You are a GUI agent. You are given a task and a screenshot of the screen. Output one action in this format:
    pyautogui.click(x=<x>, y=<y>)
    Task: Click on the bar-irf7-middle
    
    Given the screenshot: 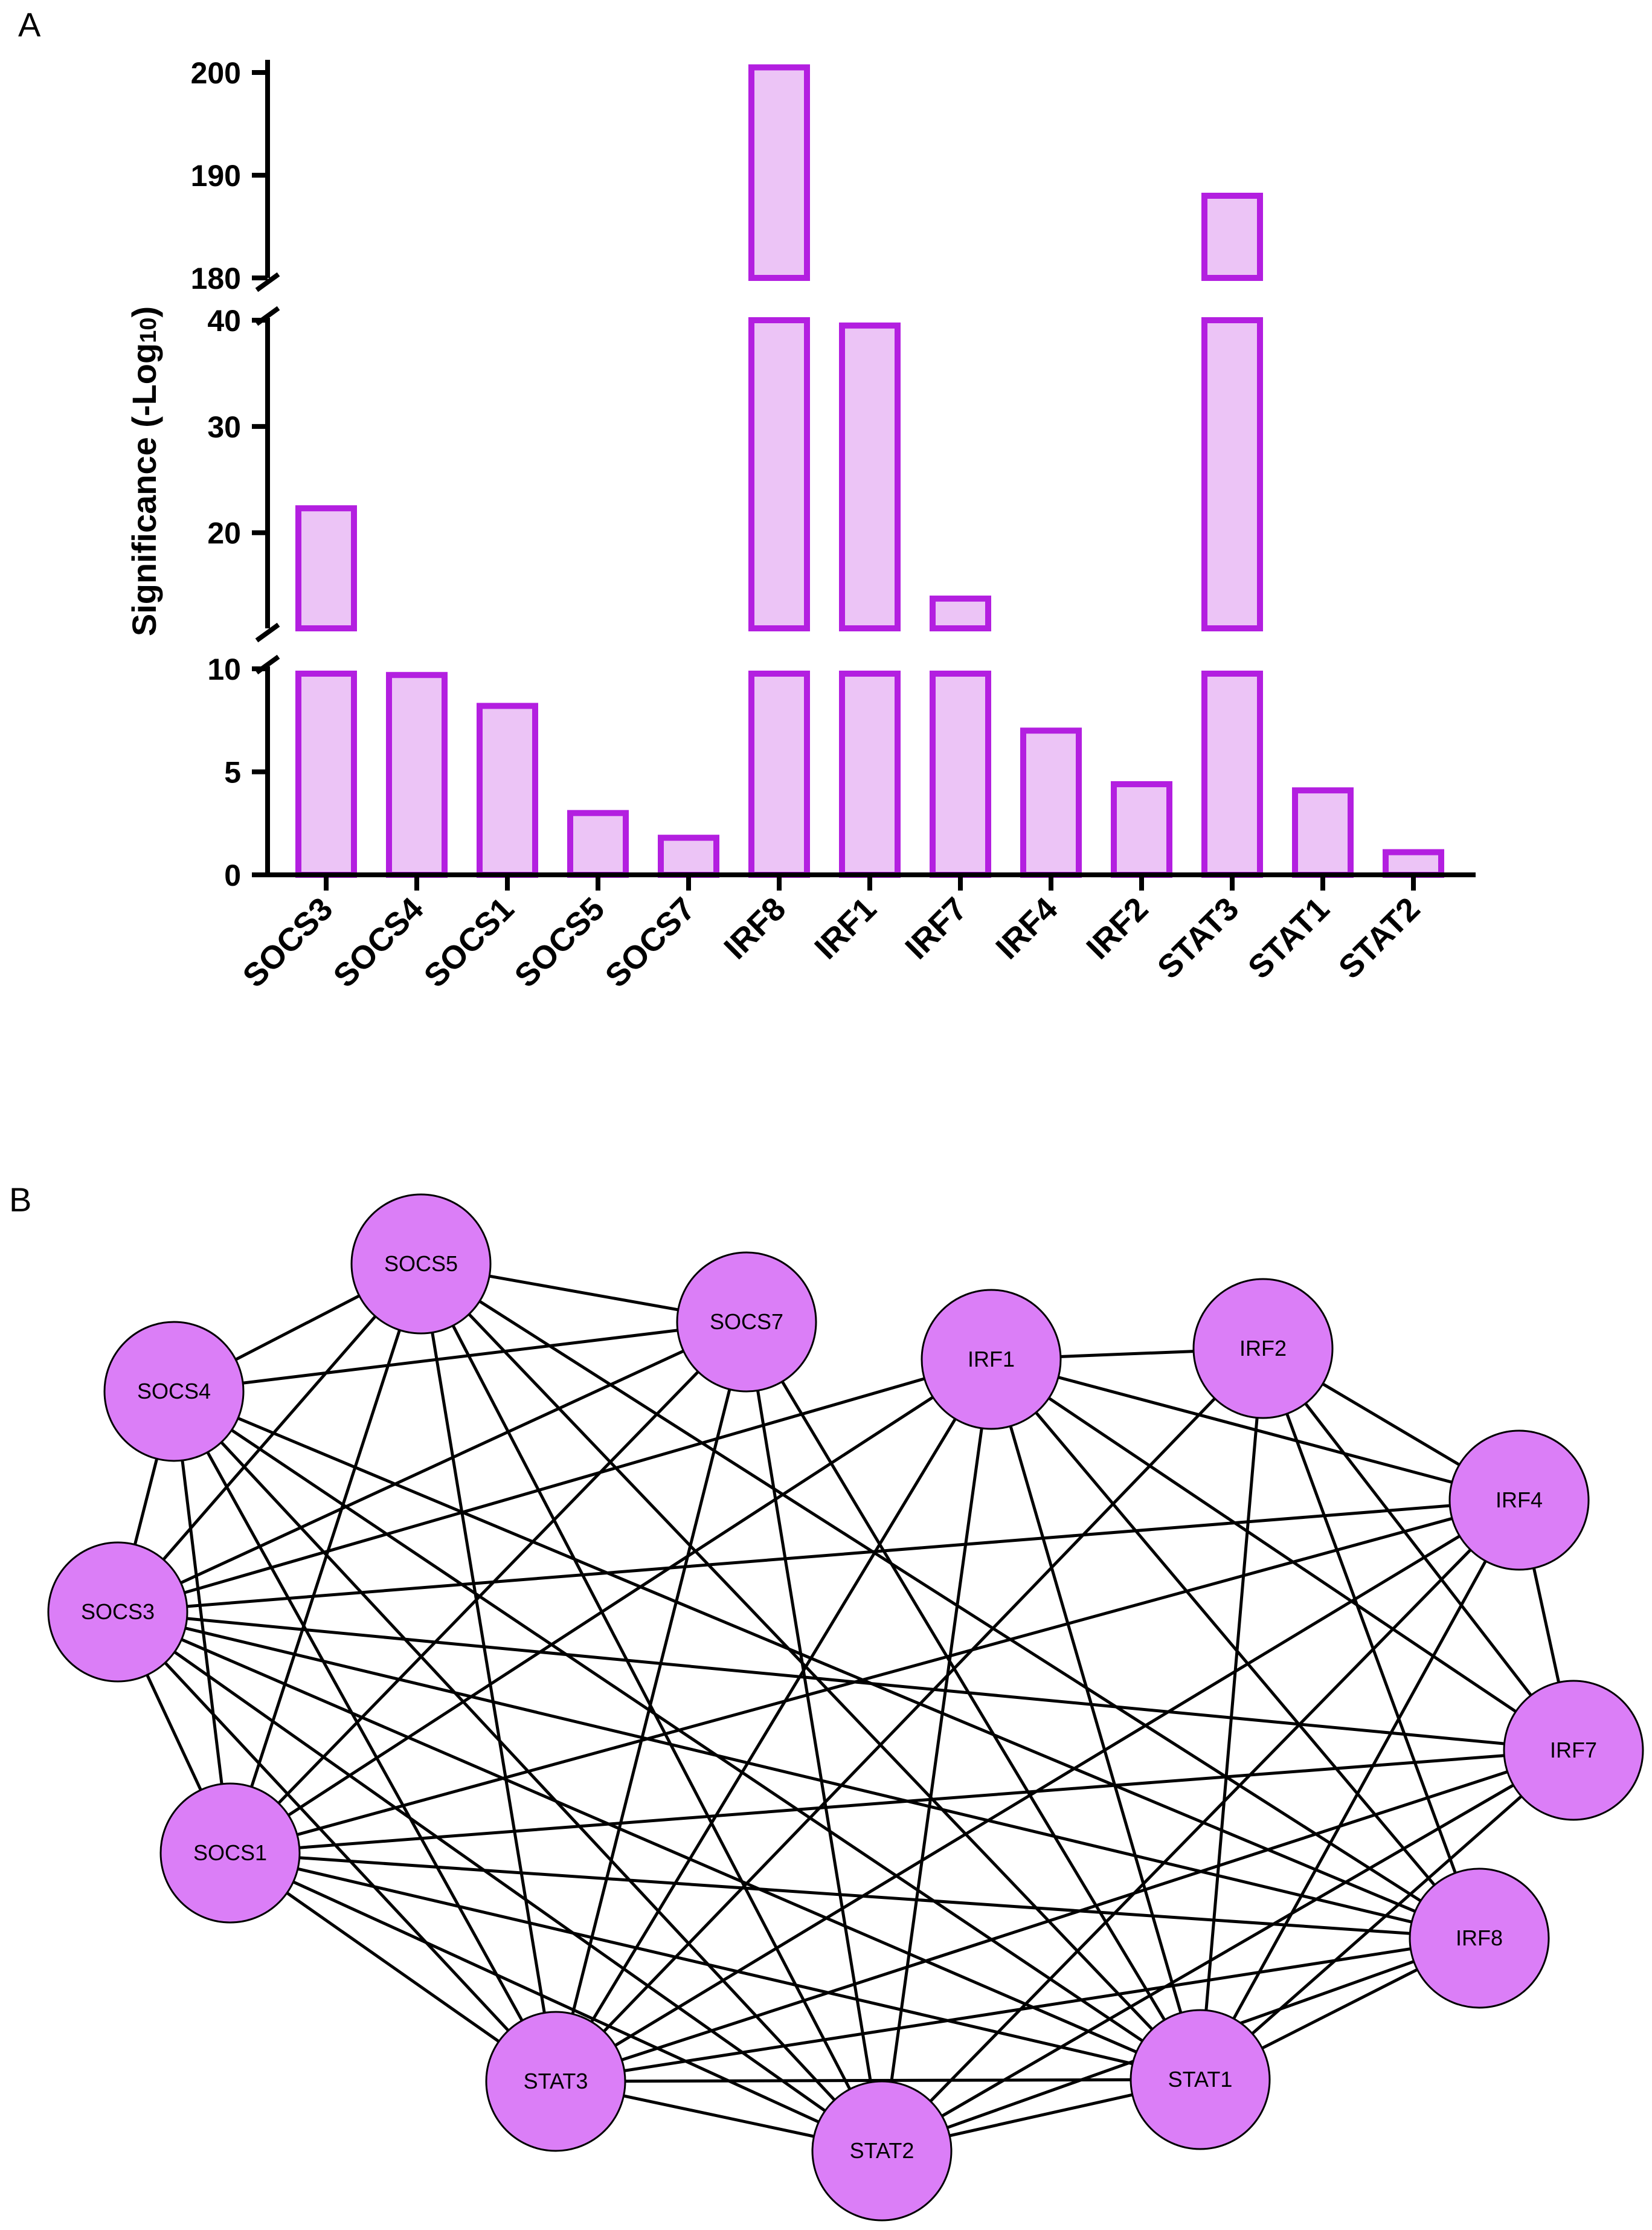 What is the action you would take?
    pyautogui.click(x=960, y=613)
    